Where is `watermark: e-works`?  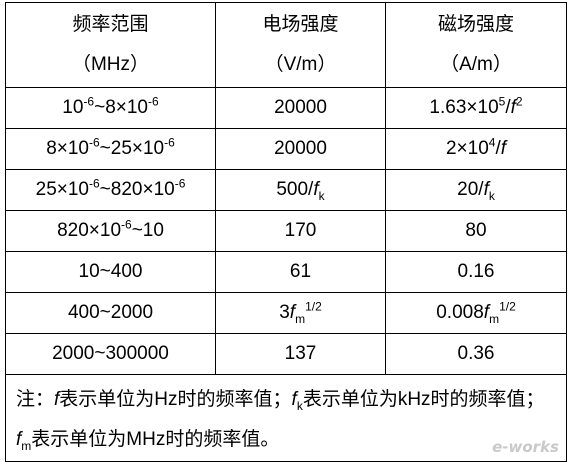 watermark: e-works is located at coordinates (525, 447).